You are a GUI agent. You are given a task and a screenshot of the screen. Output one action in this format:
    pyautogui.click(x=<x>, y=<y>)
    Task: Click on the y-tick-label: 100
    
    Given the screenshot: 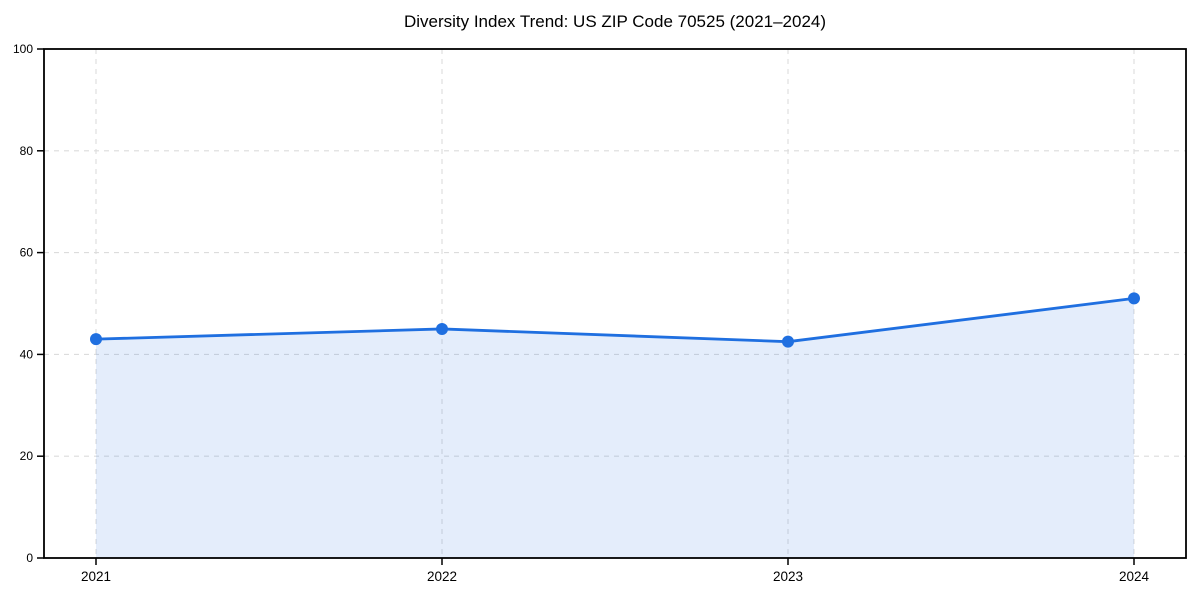 What is the action you would take?
    pyautogui.click(x=23, y=49)
    